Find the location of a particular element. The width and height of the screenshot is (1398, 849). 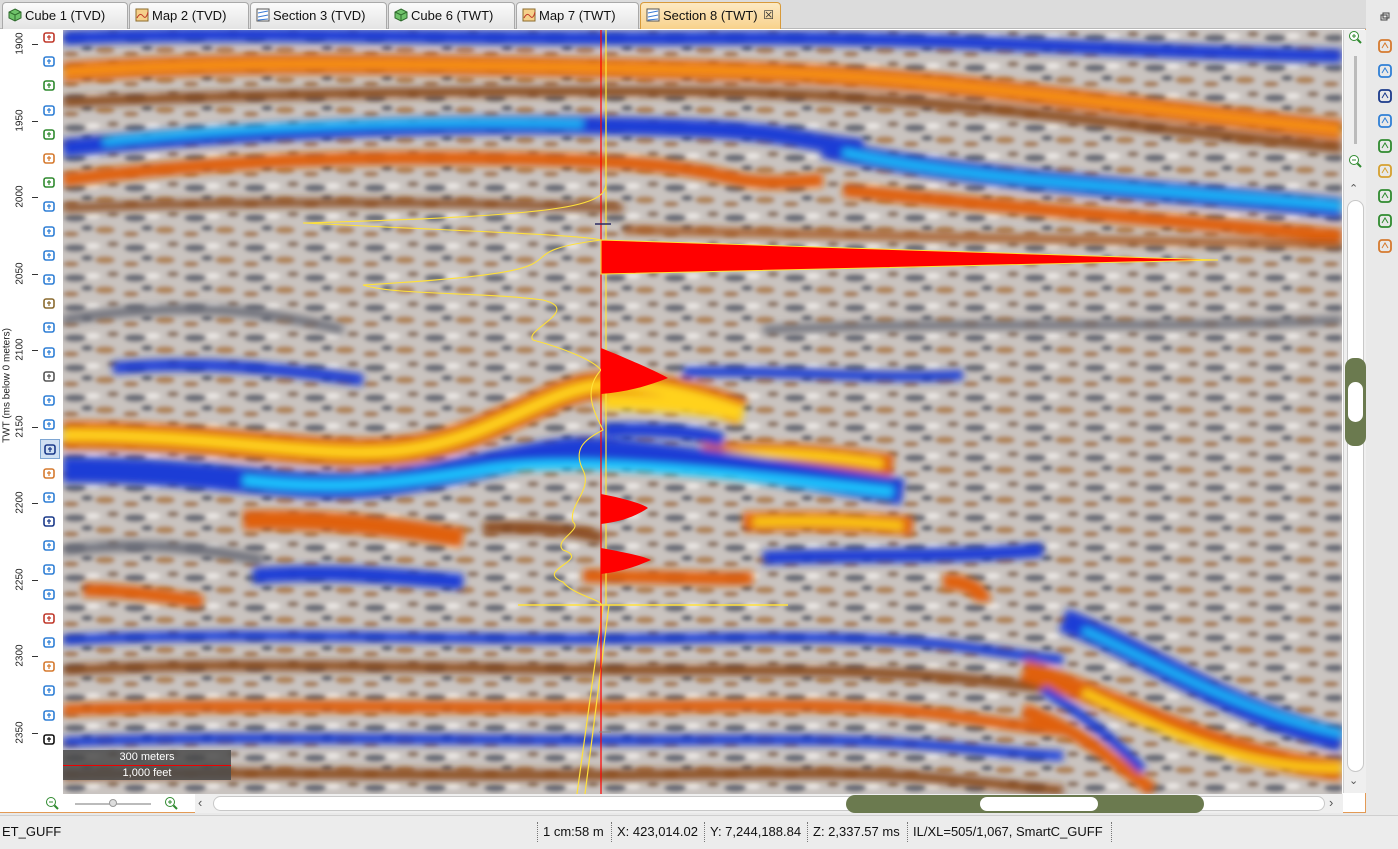

pointer-icon is located at coordinates (50, 522).